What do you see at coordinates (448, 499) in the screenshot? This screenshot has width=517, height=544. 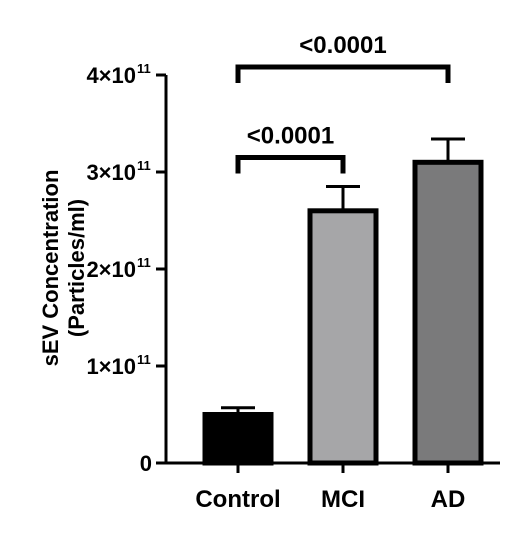 I see `x-category-label-ad: AD` at bounding box center [448, 499].